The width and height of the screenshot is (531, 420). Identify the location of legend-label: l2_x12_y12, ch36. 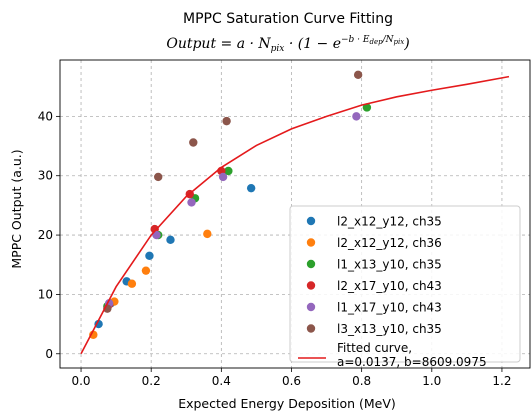
(389, 243).